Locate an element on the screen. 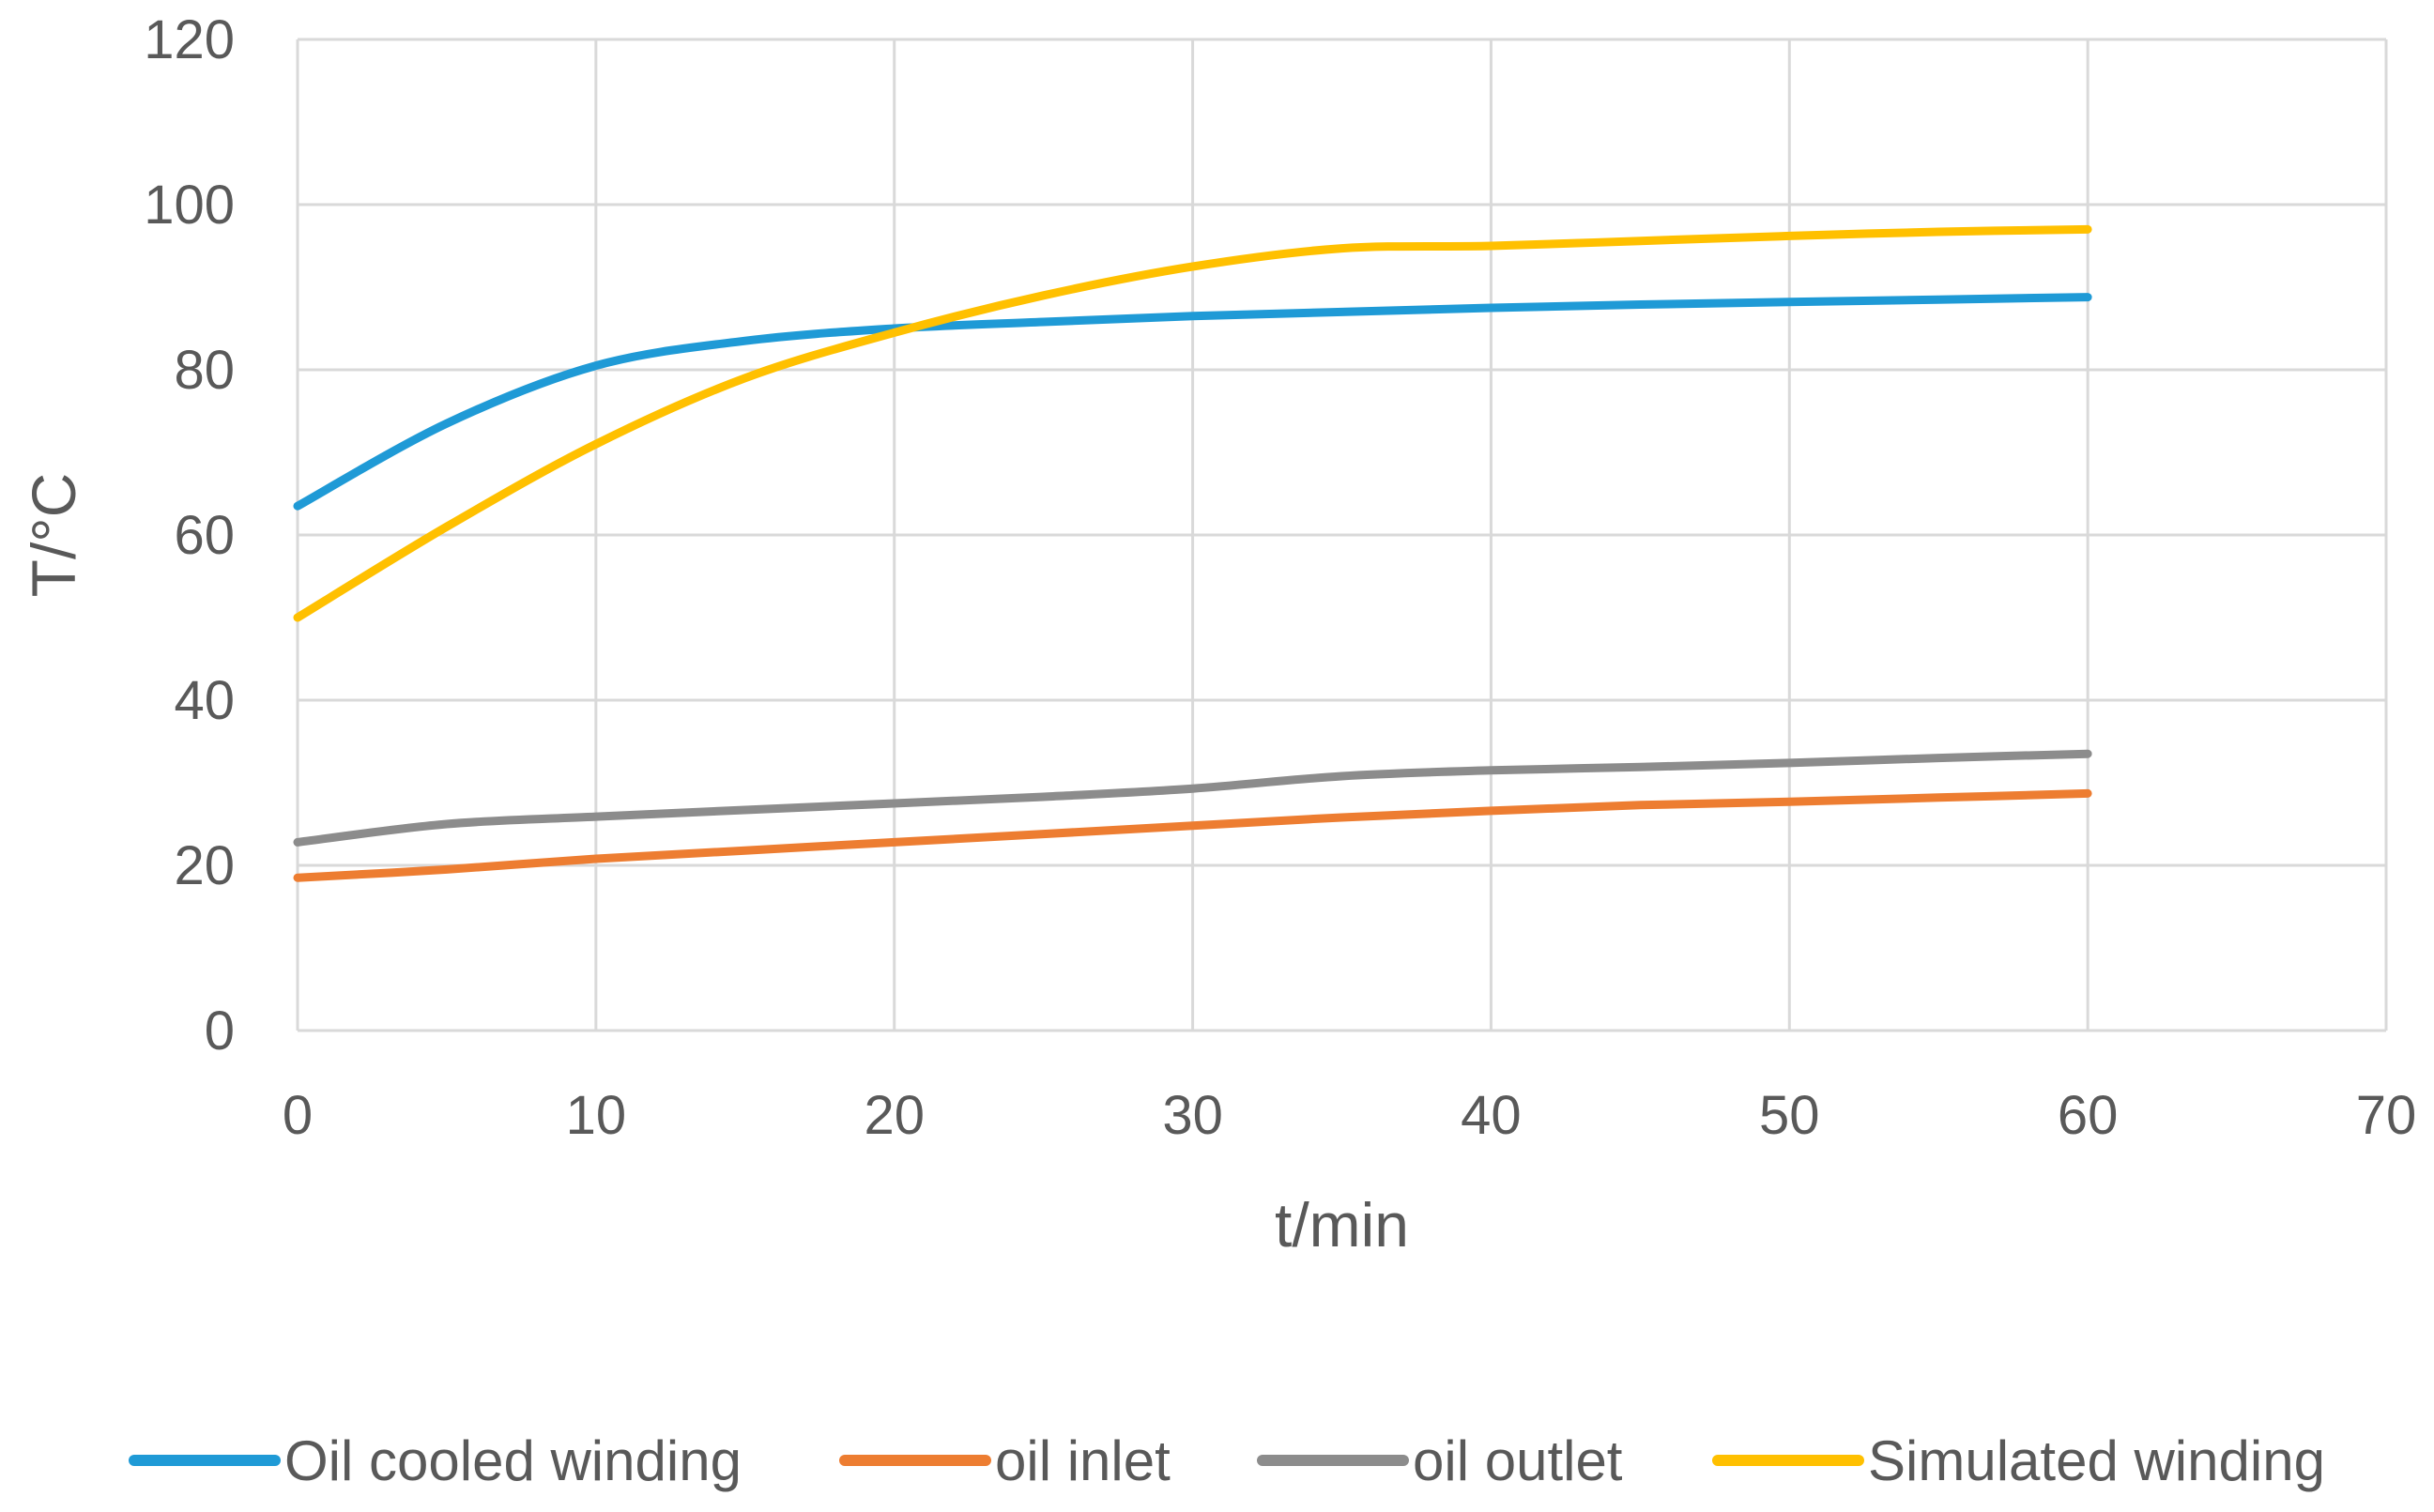 The image size is (2434, 1512). x-tick-label: 40 is located at coordinates (1491, 1115).